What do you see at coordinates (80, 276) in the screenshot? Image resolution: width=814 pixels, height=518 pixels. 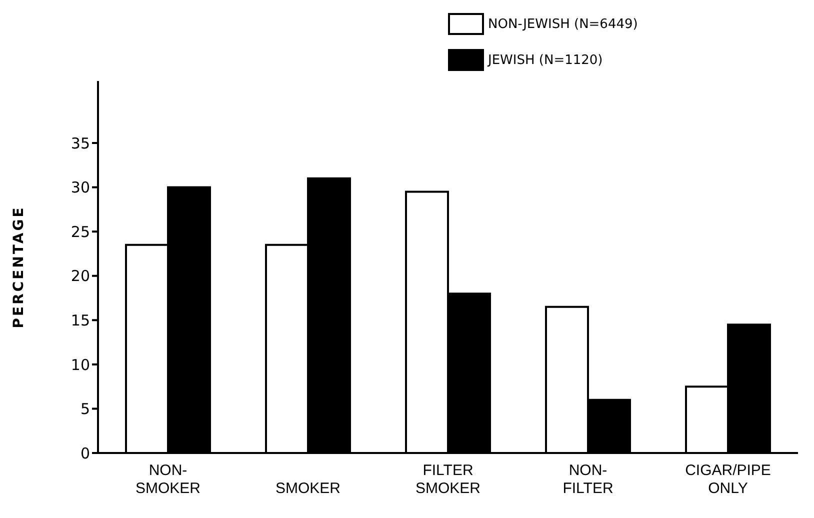 I see `y-tick-label: 20` at bounding box center [80, 276].